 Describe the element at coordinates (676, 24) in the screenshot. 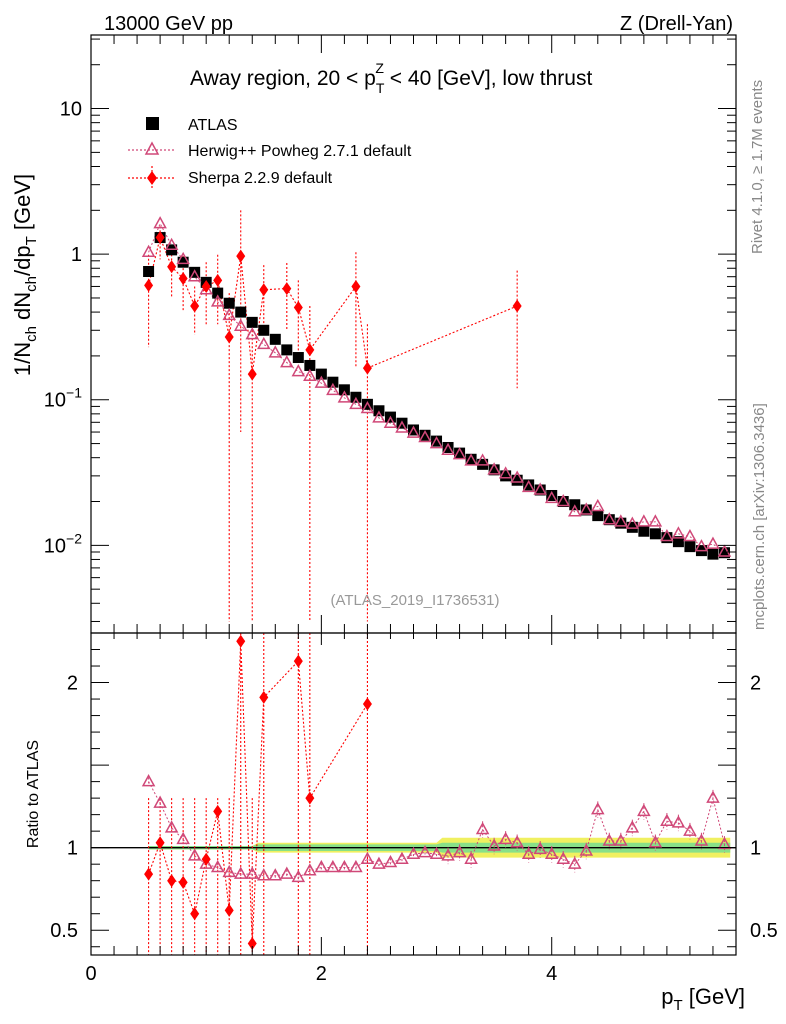

I see `header-right: Z (Drell-Yan)` at that location.